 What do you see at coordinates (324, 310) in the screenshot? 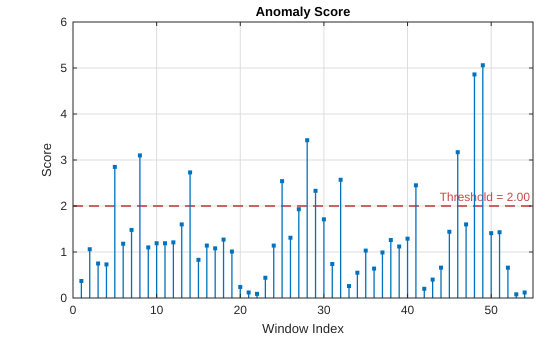
I see `x-tick-label: 30` at bounding box center [324, 310].